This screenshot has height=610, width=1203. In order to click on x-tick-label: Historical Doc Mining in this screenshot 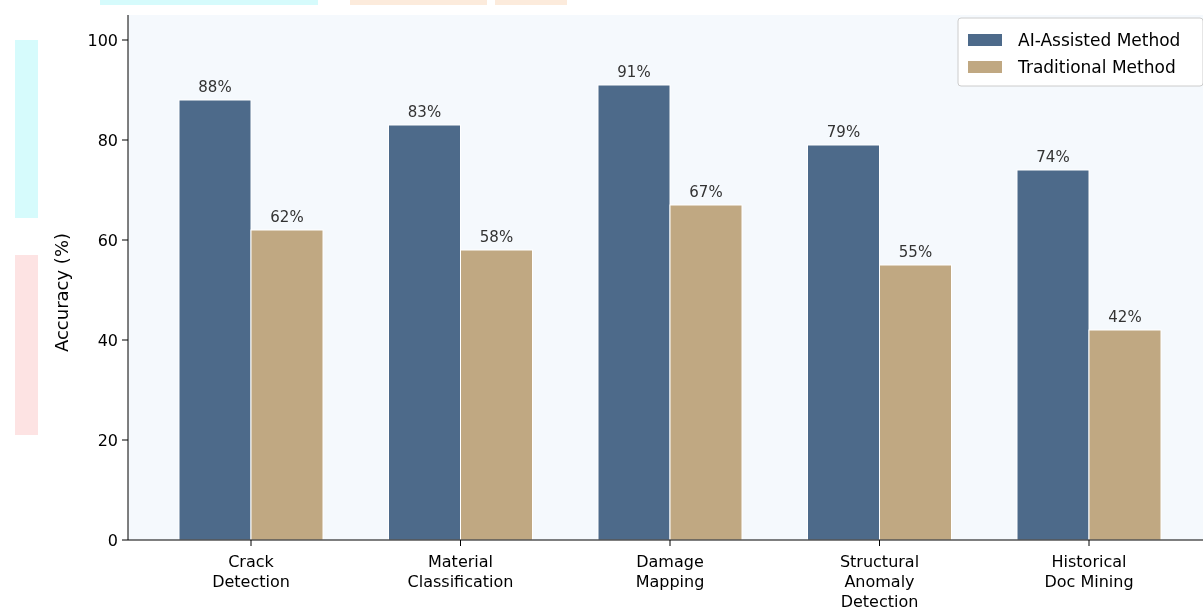, I will do `click(1089, 571)`.